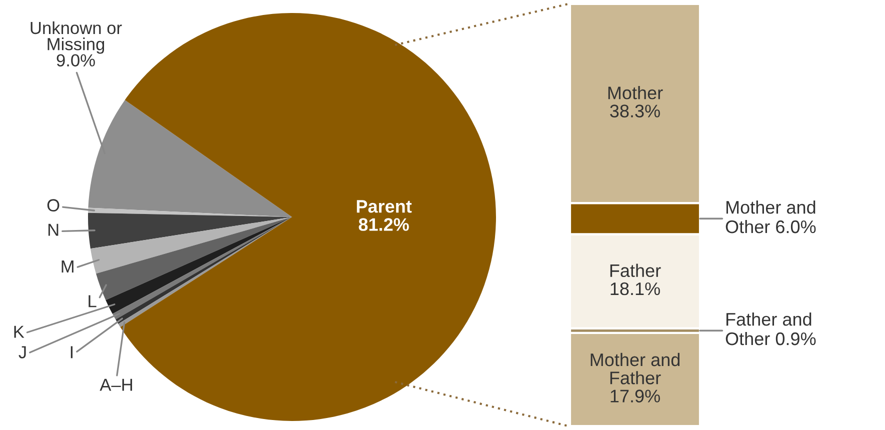 This screenshot has width=885, height=430. What do you see at coordinates (635, 93) in the screenshot?
I see `series-label: Mother` at bounding box center [635, 93].